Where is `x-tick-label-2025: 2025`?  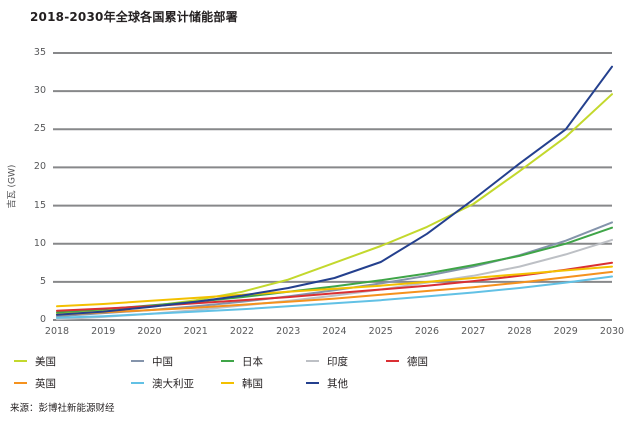
x-tick-label-2025: 2025 is located at coordinates (380, 331).